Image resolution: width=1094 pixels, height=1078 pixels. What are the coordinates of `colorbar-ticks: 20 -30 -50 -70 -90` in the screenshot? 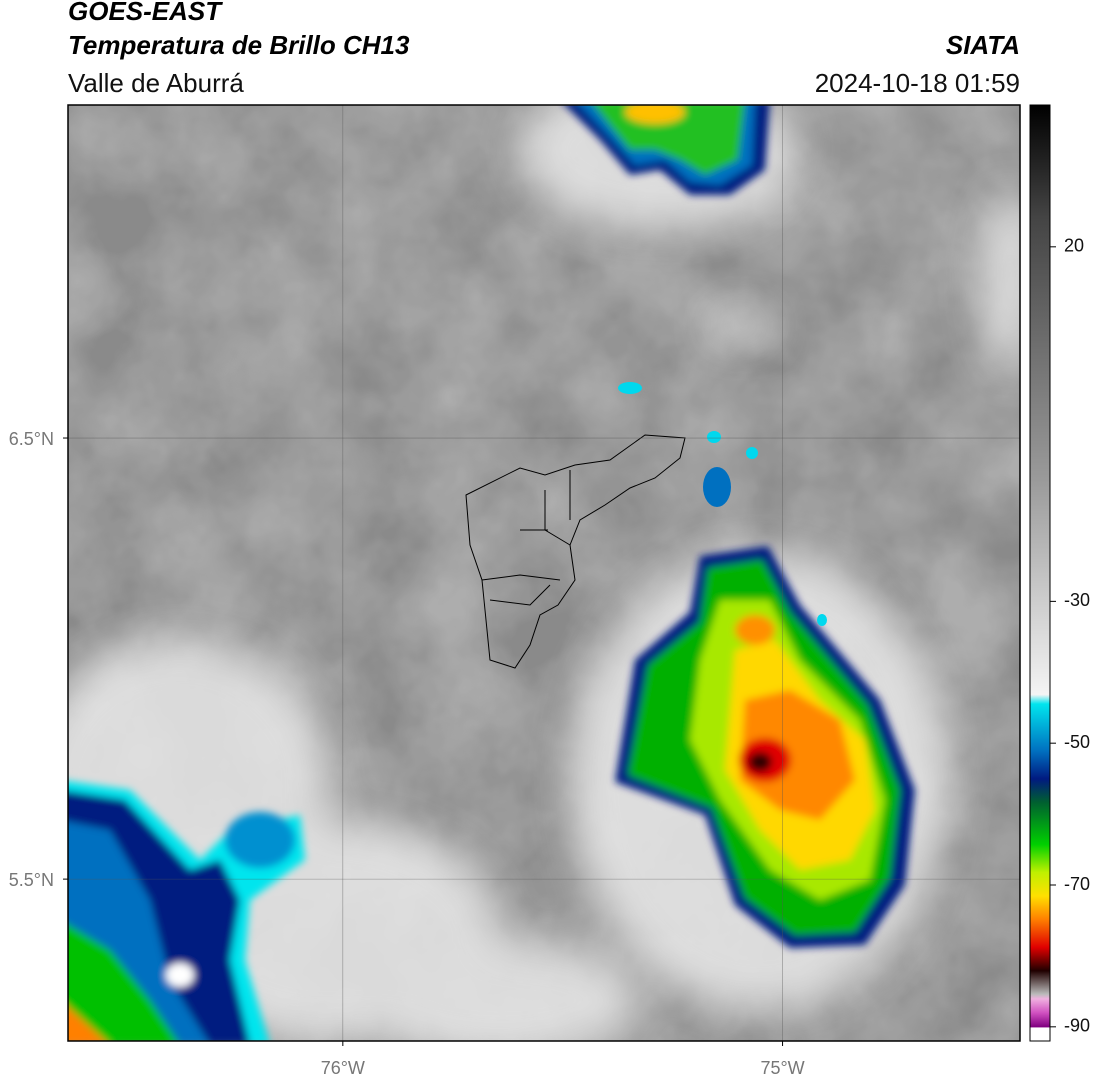 It's located at (1070, 636).